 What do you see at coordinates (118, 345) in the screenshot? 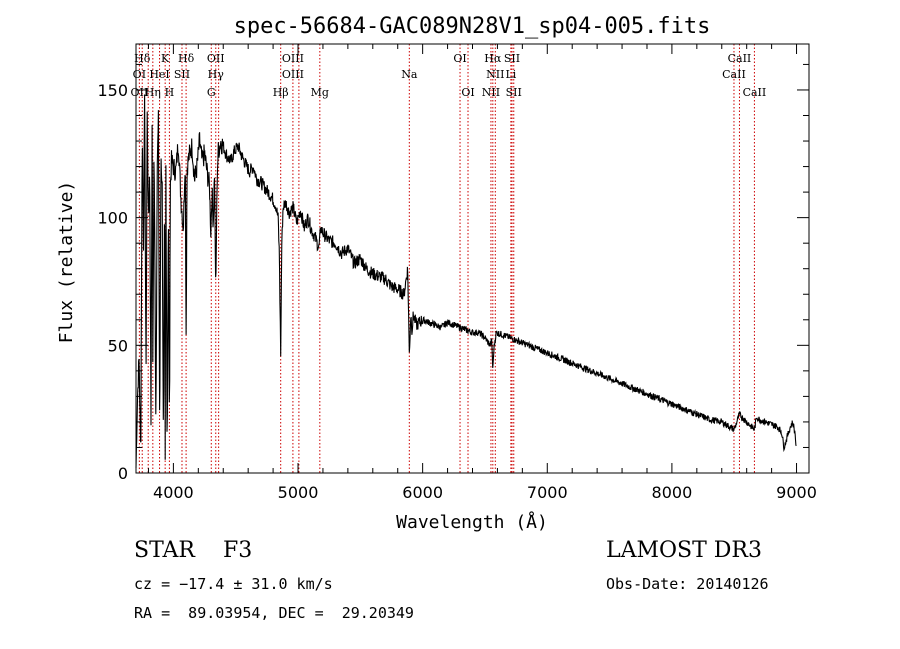
I see `y-tick-label: 50` at bounding box center [118, 345].